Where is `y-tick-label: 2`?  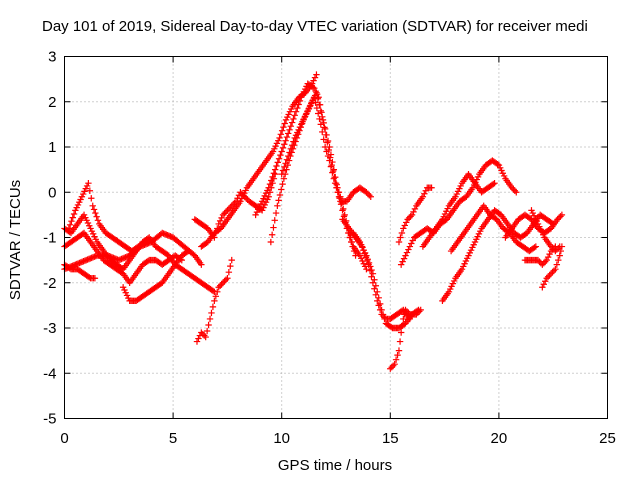
y-tick-label: 2 is located at coordinates (52, 102).